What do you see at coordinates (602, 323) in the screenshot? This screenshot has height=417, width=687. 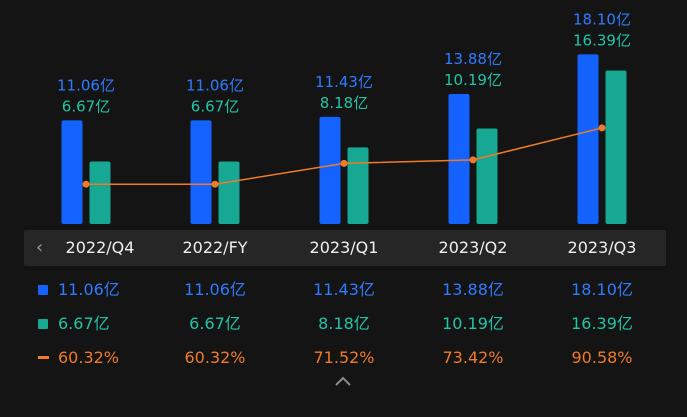 I see `table-cell: 16.39亿` at bounding box center [602, 323].